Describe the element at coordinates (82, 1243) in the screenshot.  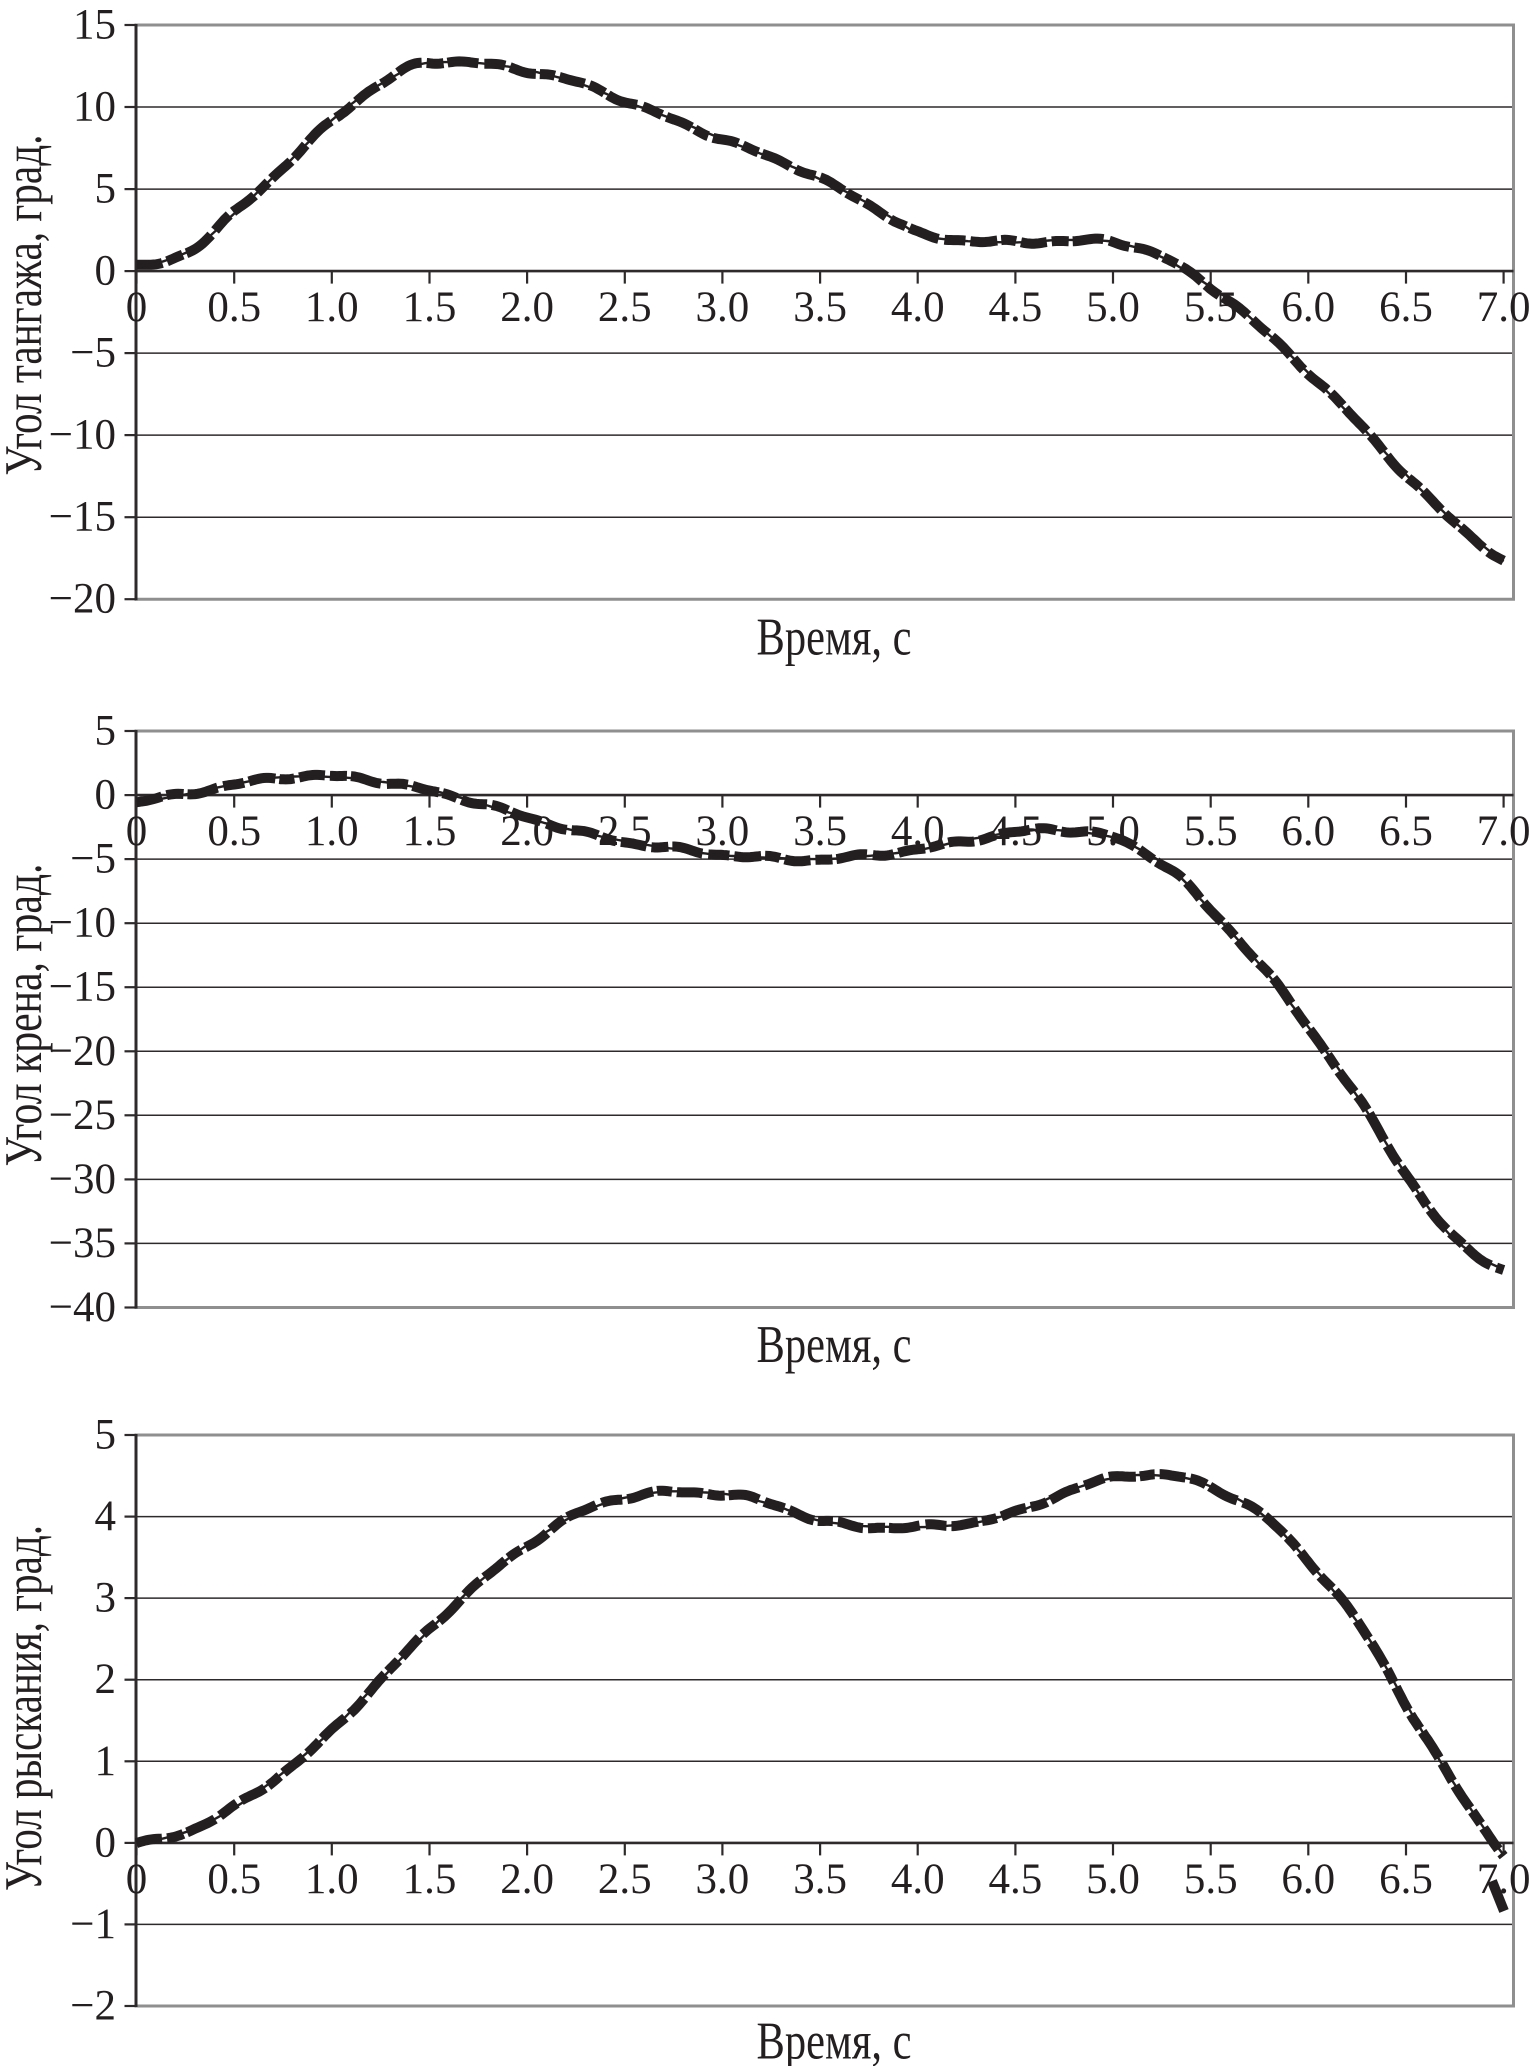
I see `svg-text: −35` at that location.